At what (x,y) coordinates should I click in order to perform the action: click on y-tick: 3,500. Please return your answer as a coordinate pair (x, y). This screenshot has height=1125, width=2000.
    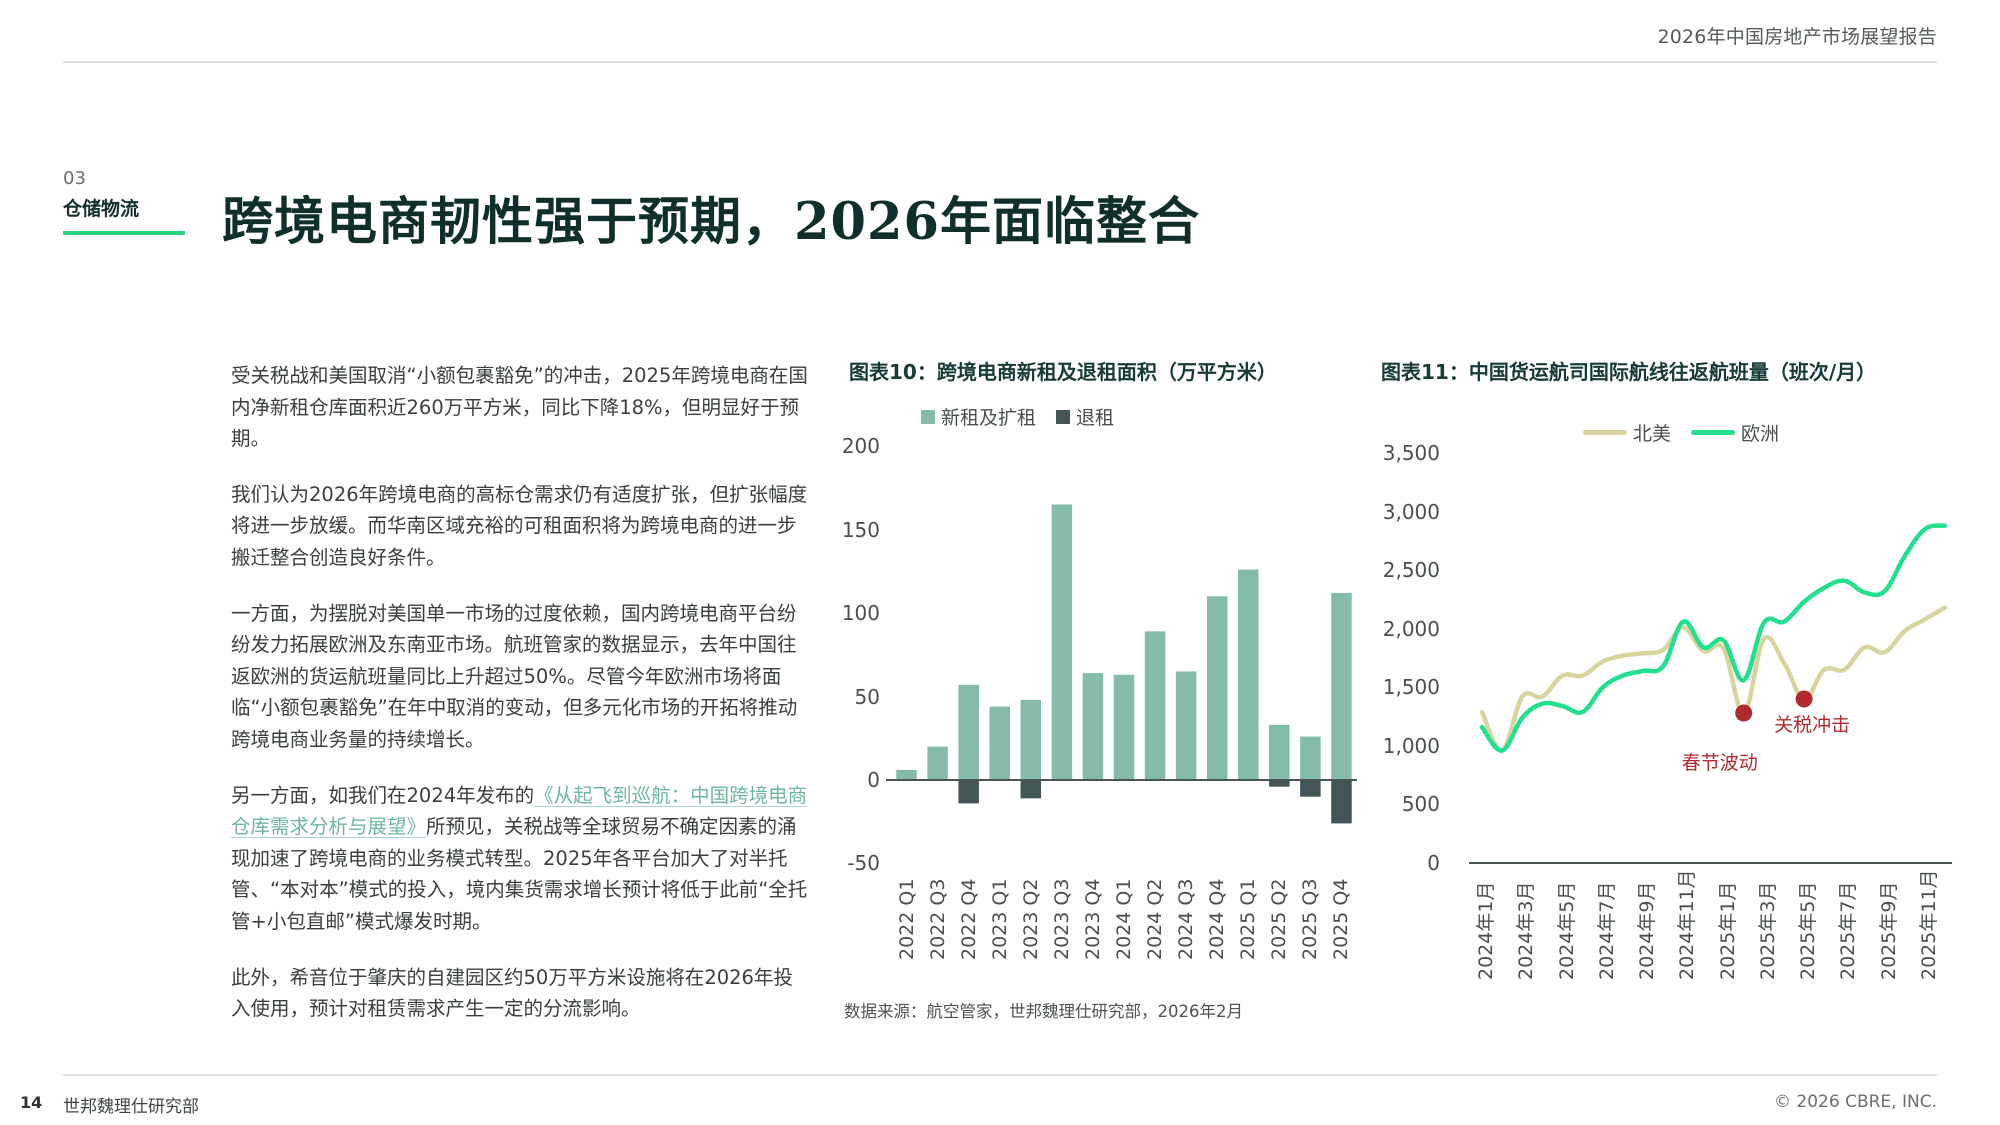
    Looking at the image, I should click on (1411, 453).